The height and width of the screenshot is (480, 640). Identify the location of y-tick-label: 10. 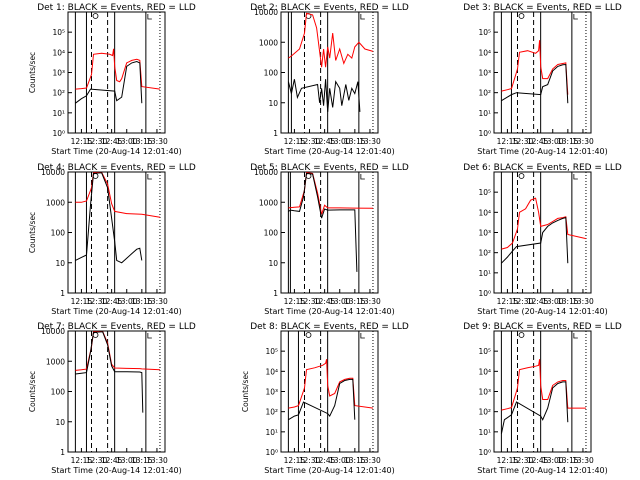
(273, 103).